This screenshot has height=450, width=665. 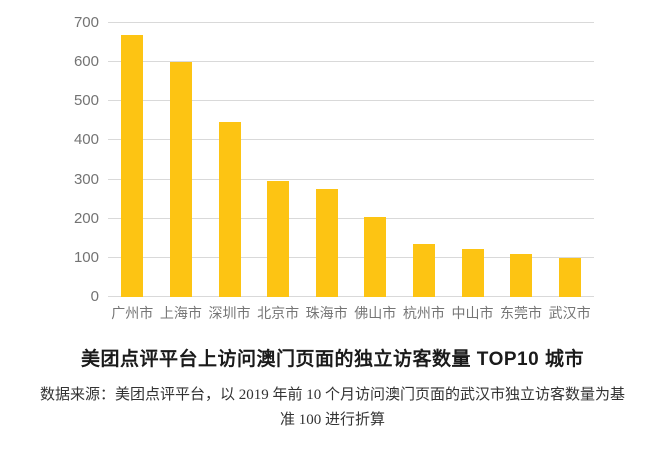 I want to click on bar-深圳市, so click(x=229, y=209).